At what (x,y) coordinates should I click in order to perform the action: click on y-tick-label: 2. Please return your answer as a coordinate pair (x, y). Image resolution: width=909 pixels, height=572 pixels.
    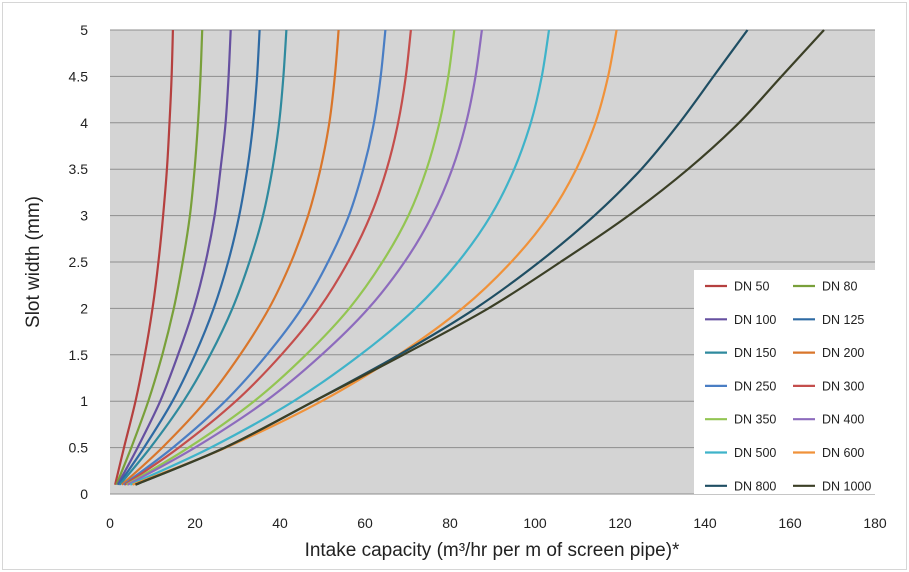
    Looking at the image, I should click on (84, 308).